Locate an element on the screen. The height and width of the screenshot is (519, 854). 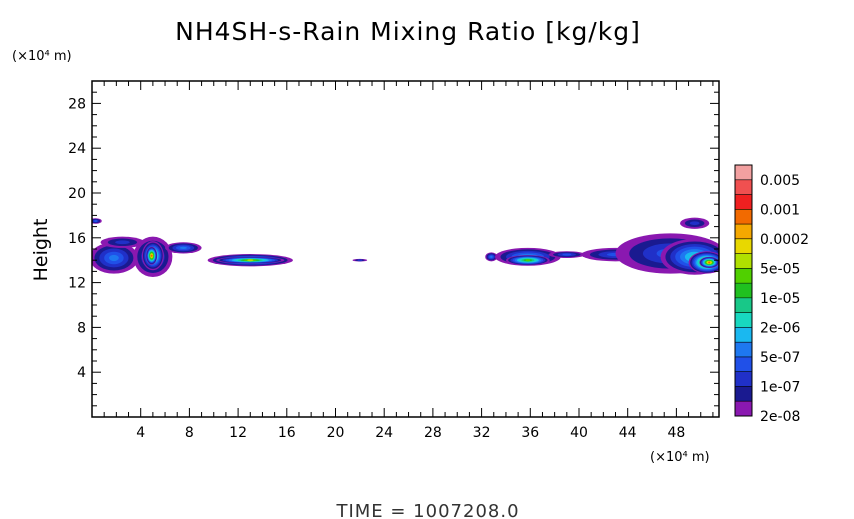
x-tick-label: 24 is located at coordinates (384, 433).